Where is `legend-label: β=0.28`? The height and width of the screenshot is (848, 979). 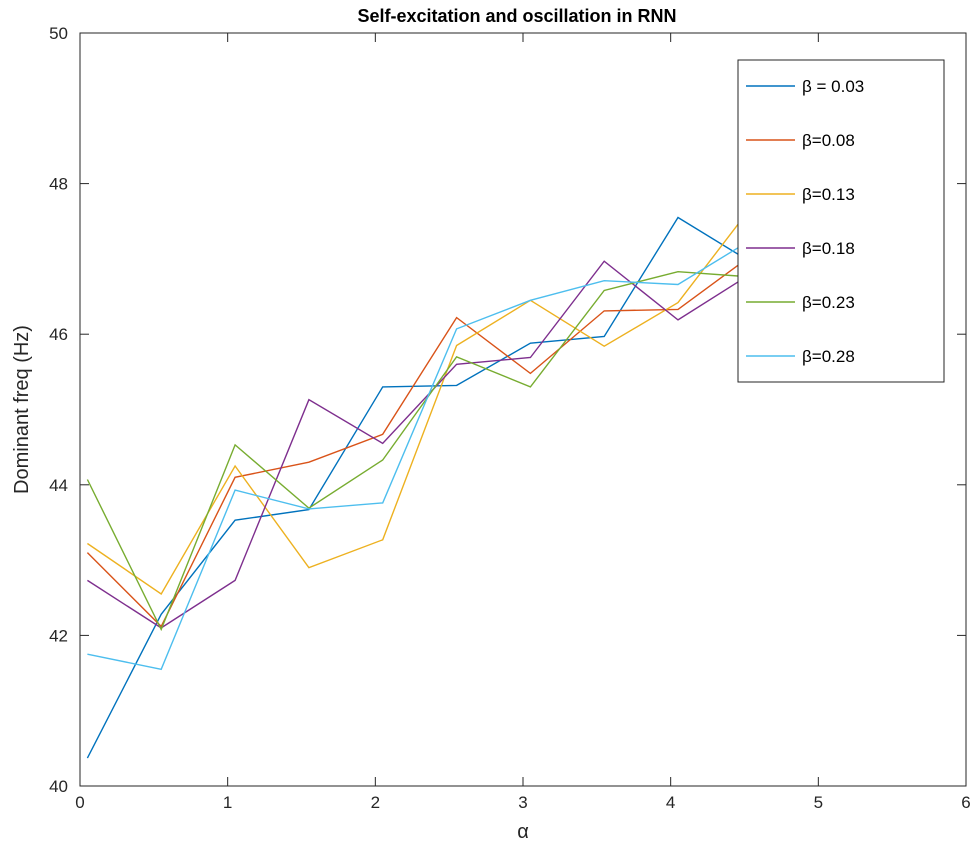 legend-label: β=0.28 is located at coordinates (828, 356).